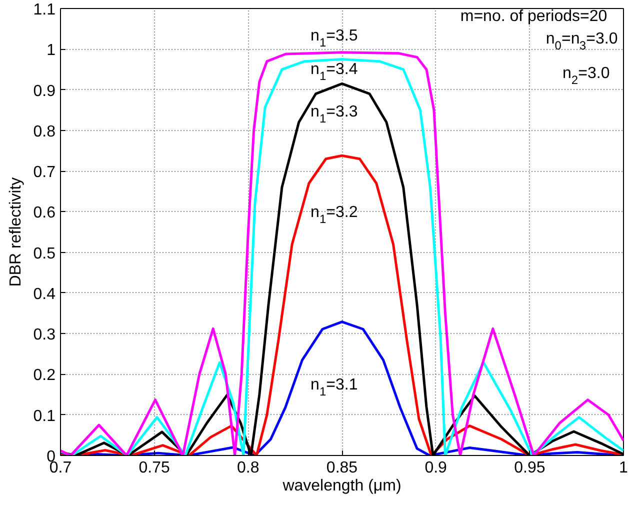 Image resolution: width=639 pixels, height=505 pixels. What do you see at coordinates (436, 468) in the screenshot?
I see `x-tick-label: 0.9` at bounding box center [436, 468].